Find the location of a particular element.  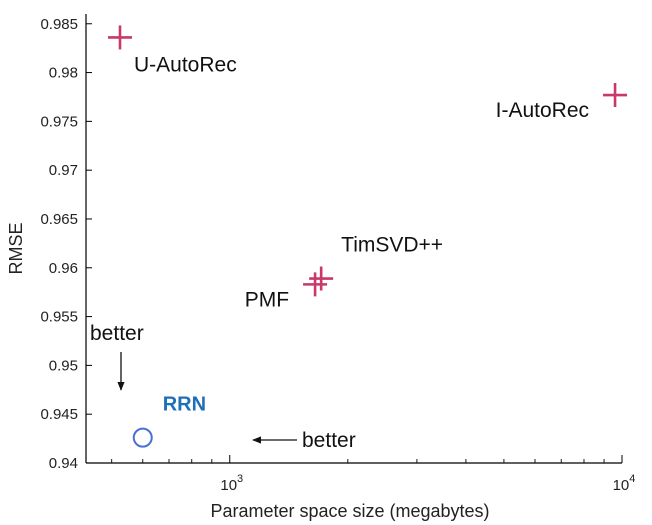

point-label-u-autorec: U-AutoRec is located at coordinates (185, 64).